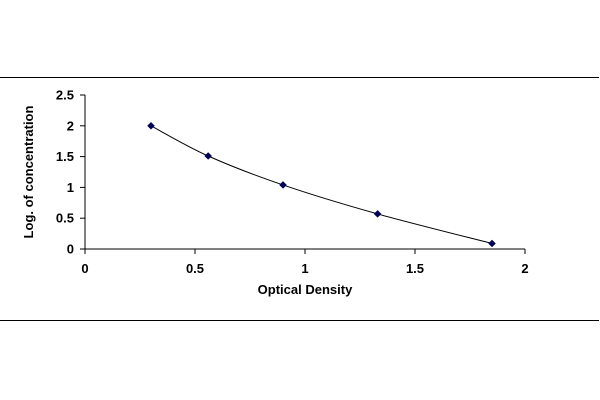  Describe the element at coordinates (65, 95) in the screenshot. I see `y-tick-label: 2.5` at that location.